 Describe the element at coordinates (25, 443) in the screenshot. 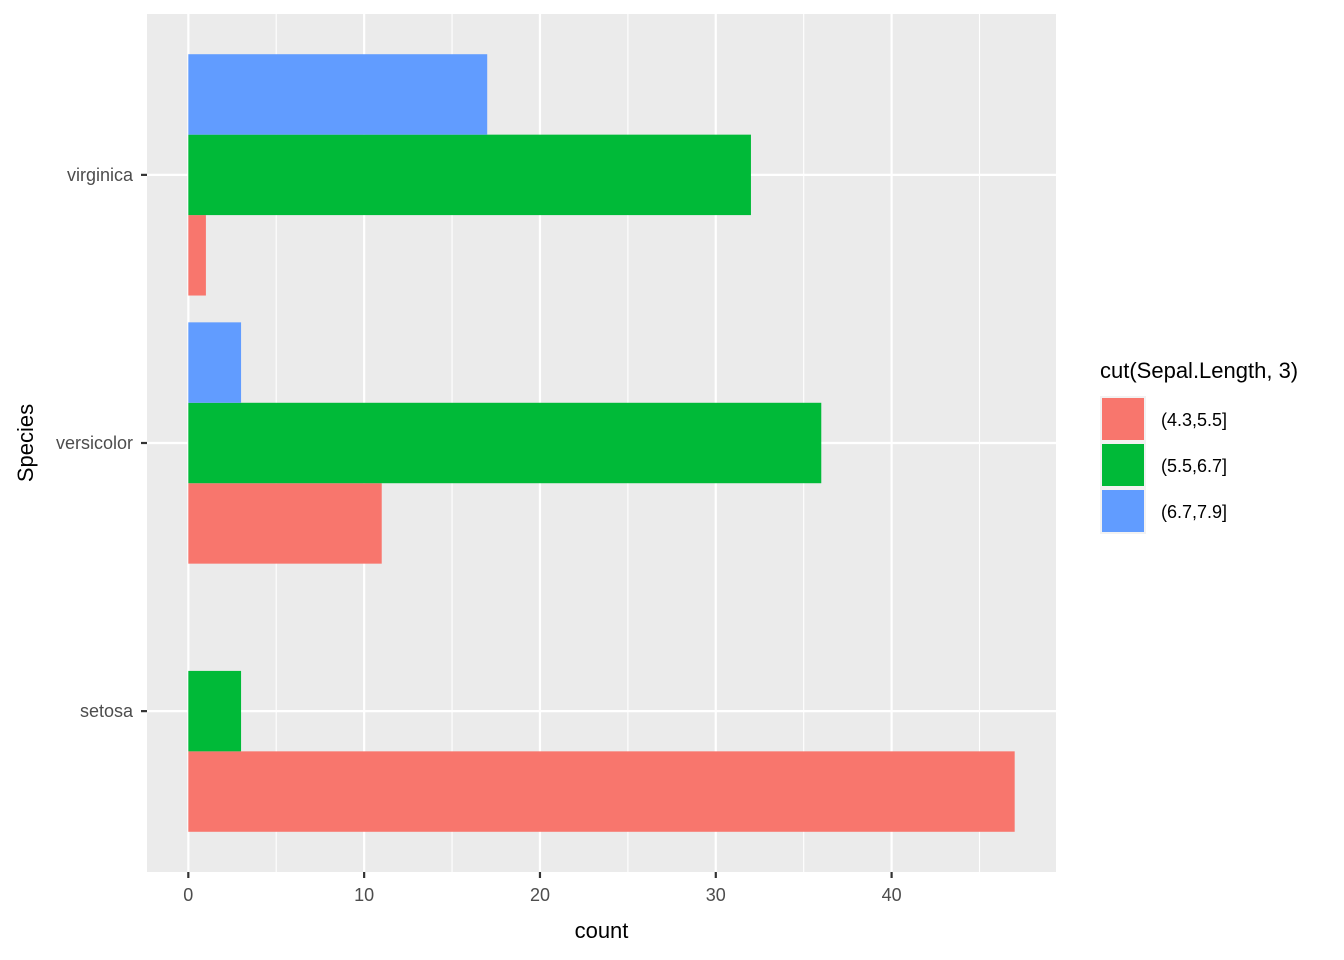

I see `y-axis-title: Species` at that location.